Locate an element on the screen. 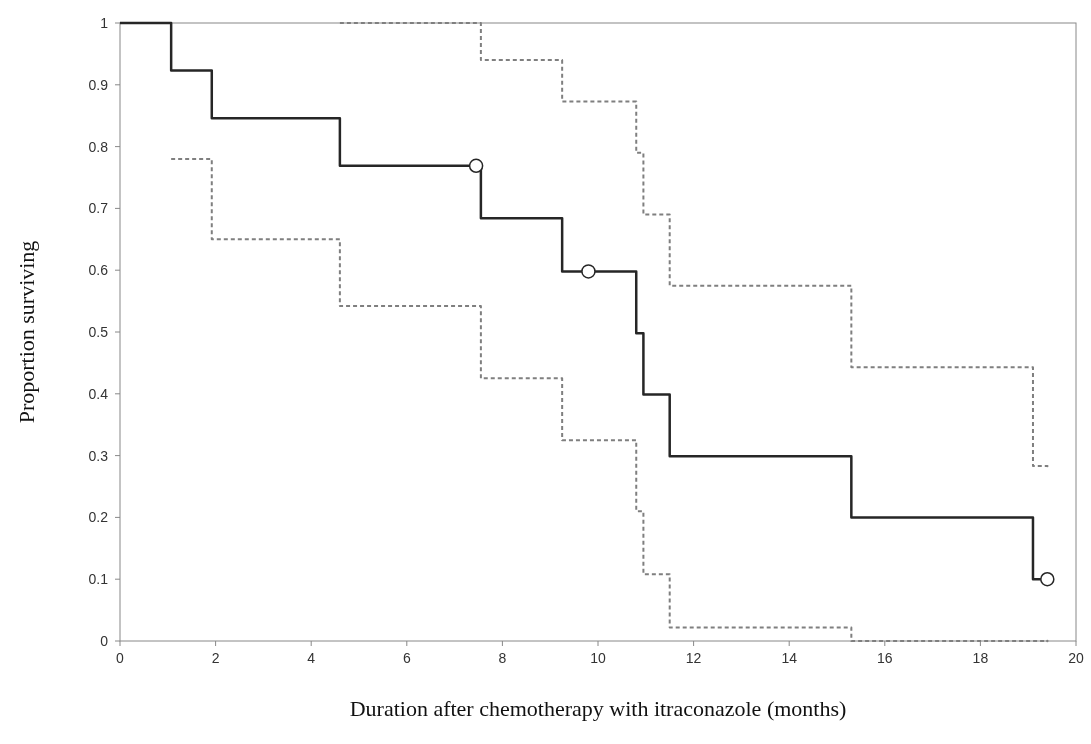 Image resolution: width=1091 pixels, height=744 pixels. x-tick-label: 8 is located at coordinates (502, 658).